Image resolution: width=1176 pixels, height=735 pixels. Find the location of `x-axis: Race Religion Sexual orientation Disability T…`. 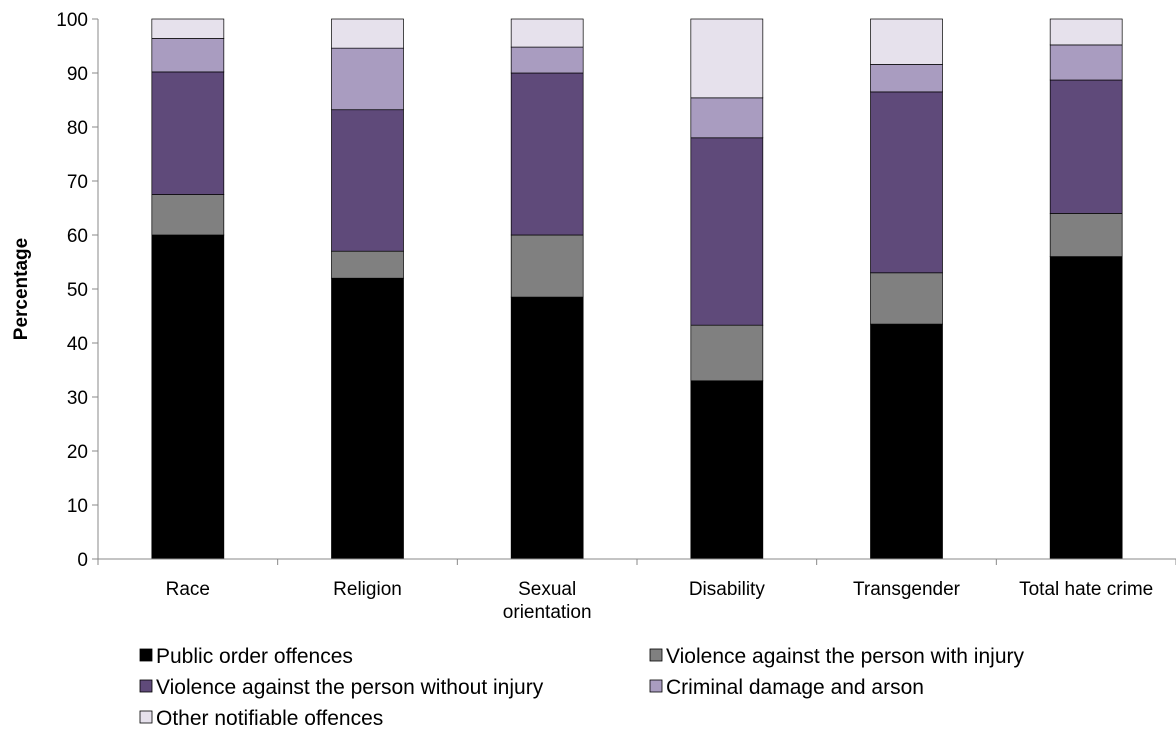

x-axis: Race Religion Sexual orientation Disability T… is located at coordinates (636, 590).